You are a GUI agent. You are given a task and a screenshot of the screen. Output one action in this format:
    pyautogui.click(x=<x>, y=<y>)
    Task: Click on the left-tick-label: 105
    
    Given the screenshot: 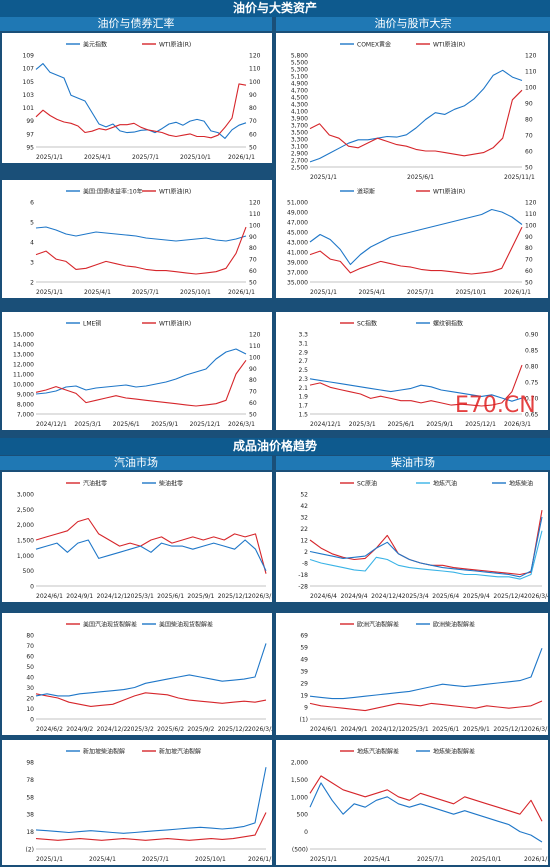 What is the action you would take?
    pyautogui.click(x=29, y=82)
    